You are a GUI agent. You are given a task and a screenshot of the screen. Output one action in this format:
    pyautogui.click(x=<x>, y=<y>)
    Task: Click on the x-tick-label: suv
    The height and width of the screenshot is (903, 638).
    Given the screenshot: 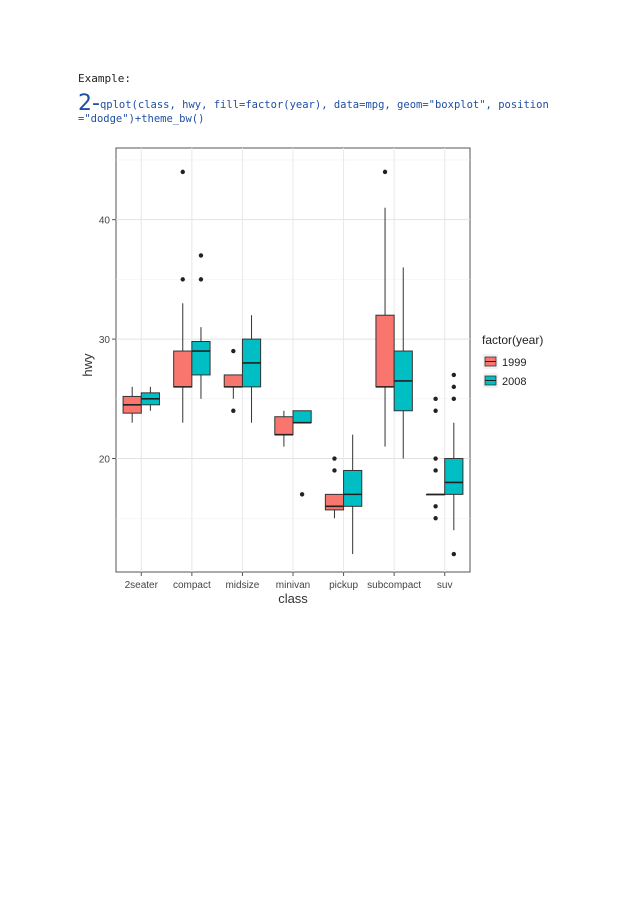 What is the action you would take?
    pyautogui.click(x=445, y=585)
    